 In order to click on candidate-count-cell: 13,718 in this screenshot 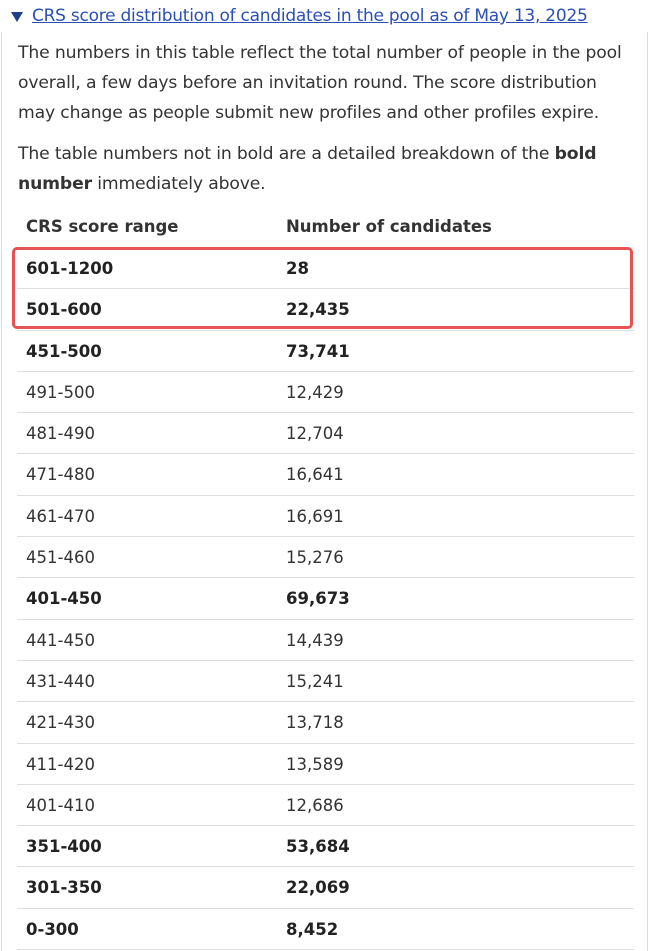, I will do `click(315, 723)`.